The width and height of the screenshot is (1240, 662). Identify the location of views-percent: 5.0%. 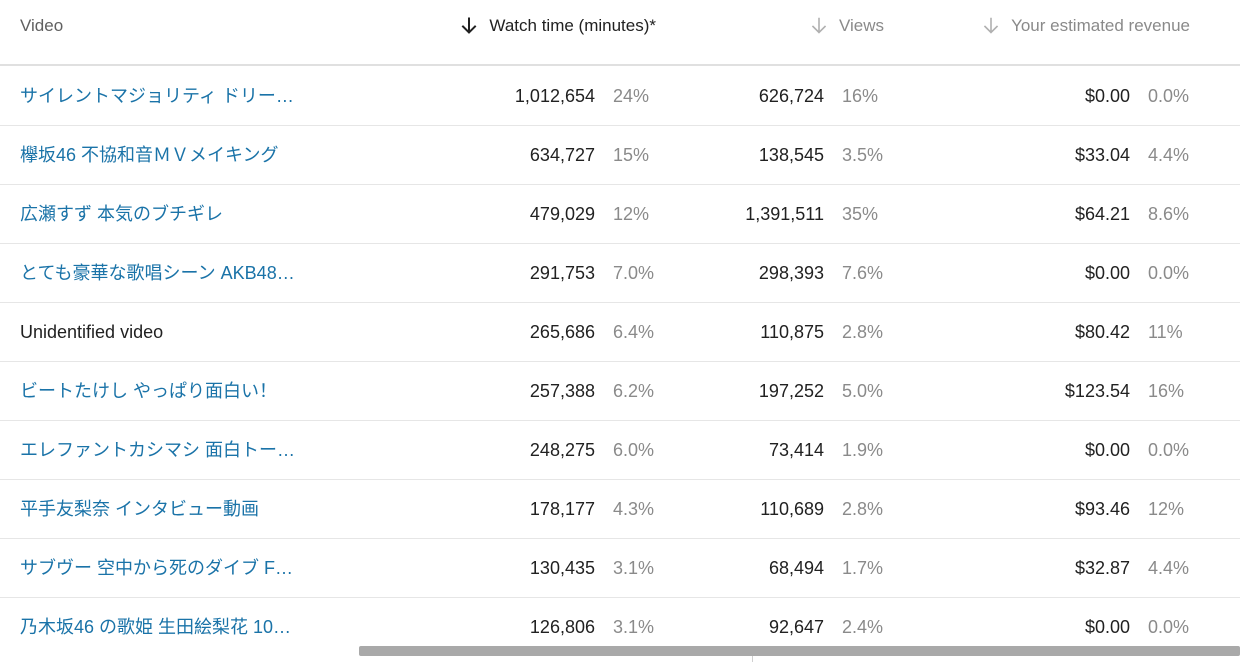
(863, 391).